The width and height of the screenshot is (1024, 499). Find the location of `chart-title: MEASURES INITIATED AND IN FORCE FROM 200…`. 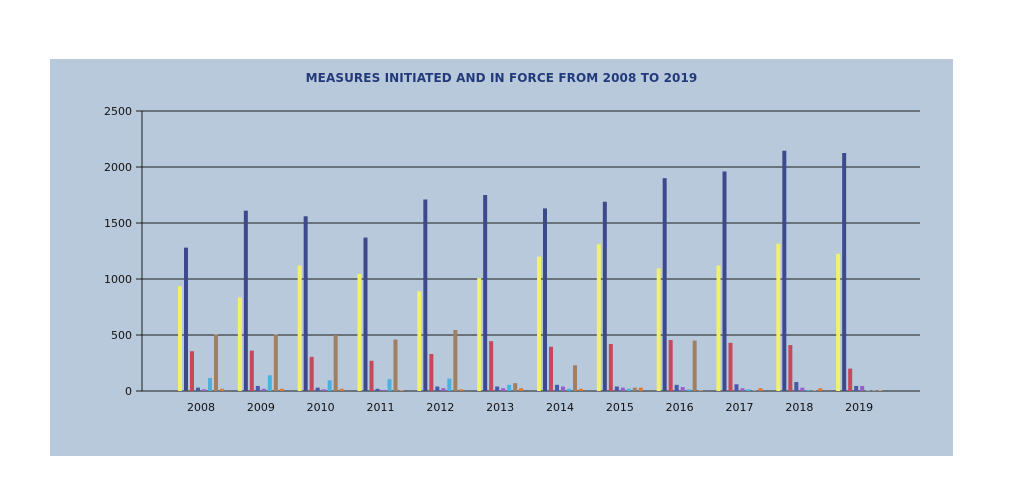

chart-title: MEASURES INITIATED AND IN FORCE FROM 200… is located at coordinates (501, 78).